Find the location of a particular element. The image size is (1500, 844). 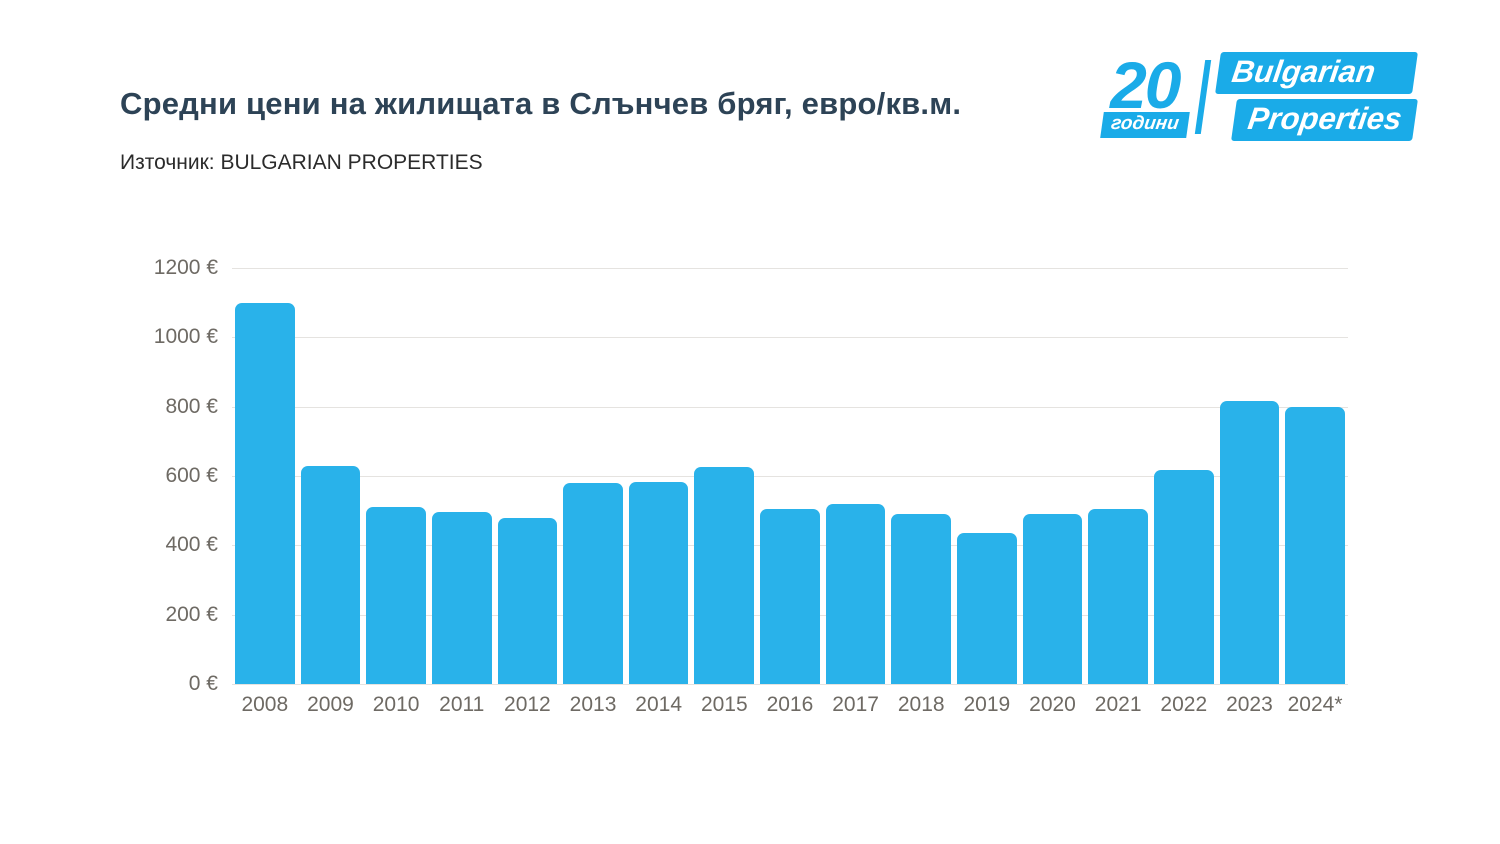

bar-slot-2021: 2021 is located at coordinates (1118, 492).